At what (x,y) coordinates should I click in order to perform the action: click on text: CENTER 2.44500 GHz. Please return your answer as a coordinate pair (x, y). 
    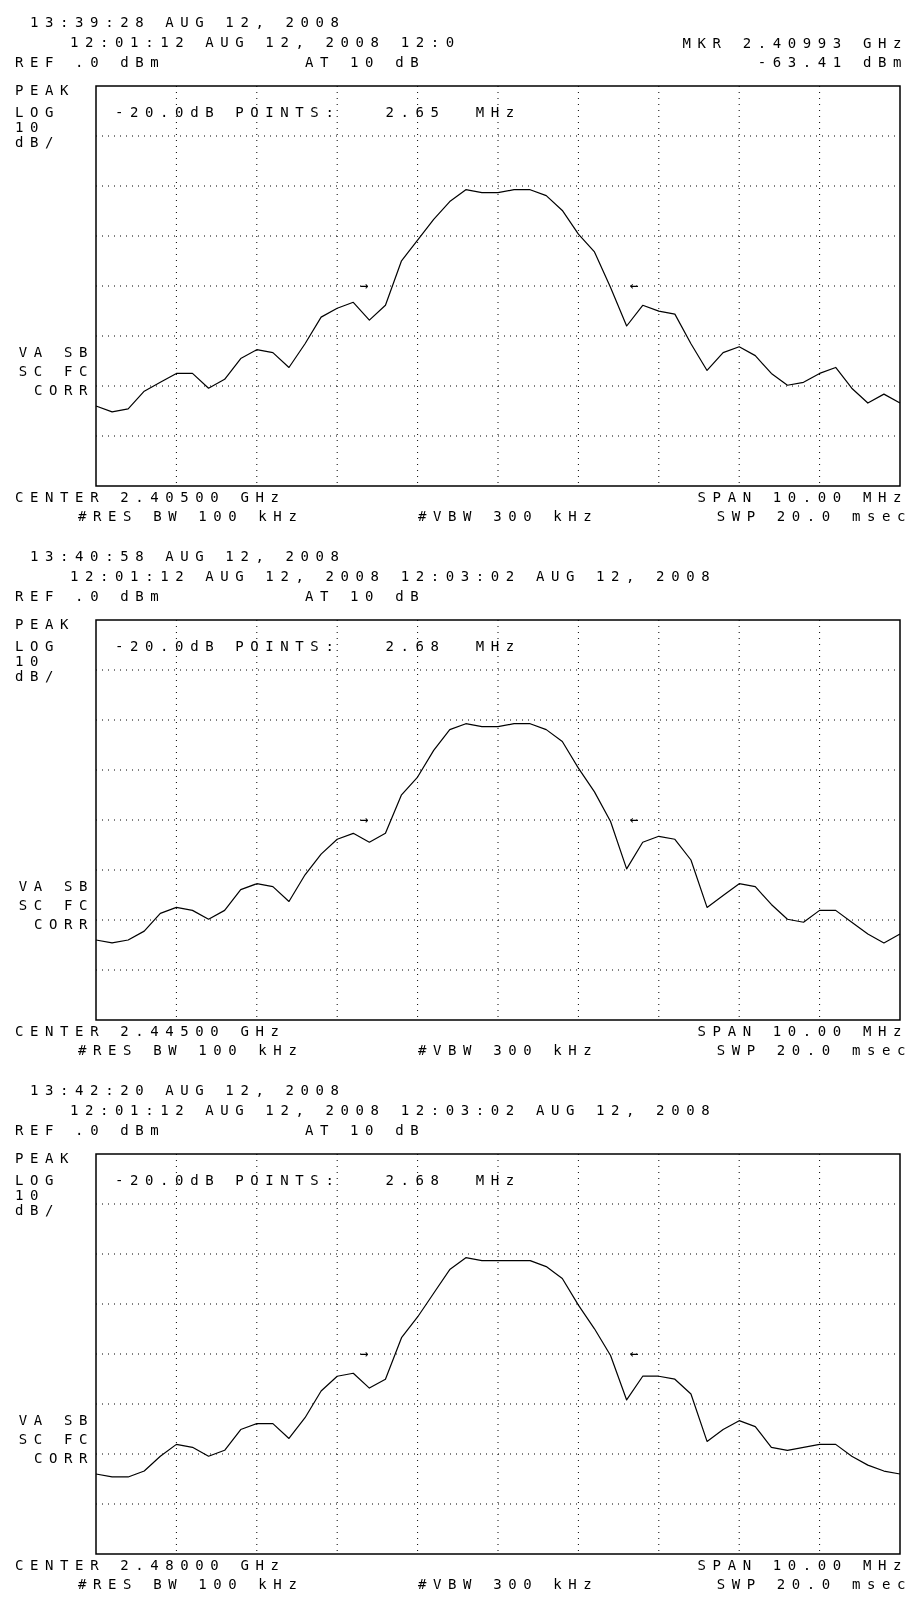
    Looking at the image, I should click on (150, 1031).